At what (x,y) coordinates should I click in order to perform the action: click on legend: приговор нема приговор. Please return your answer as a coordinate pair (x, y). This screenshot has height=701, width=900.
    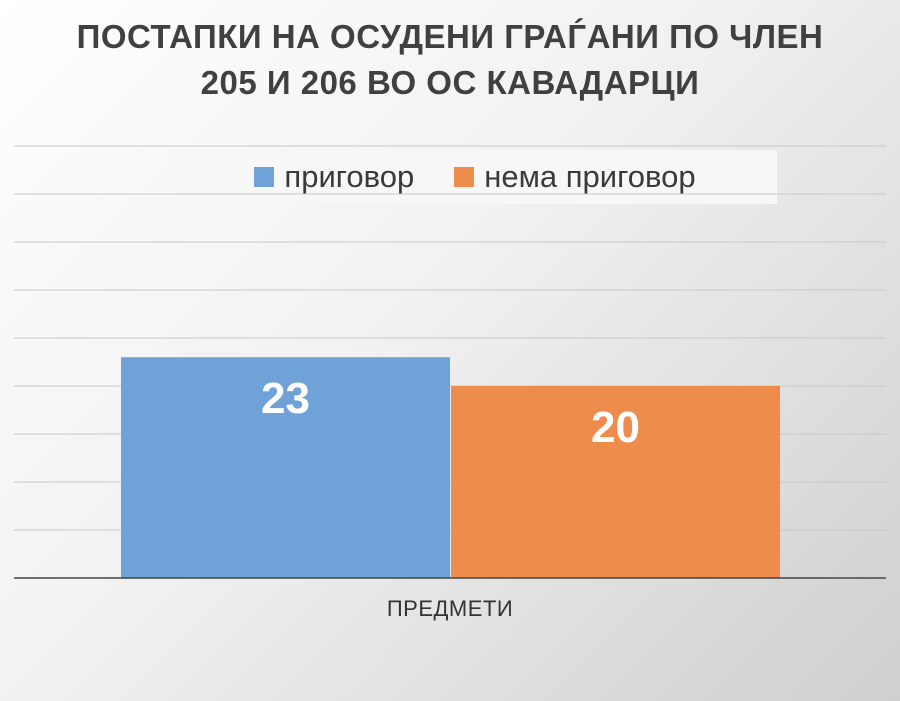
    Looking at the image, I should click on (475, 177).